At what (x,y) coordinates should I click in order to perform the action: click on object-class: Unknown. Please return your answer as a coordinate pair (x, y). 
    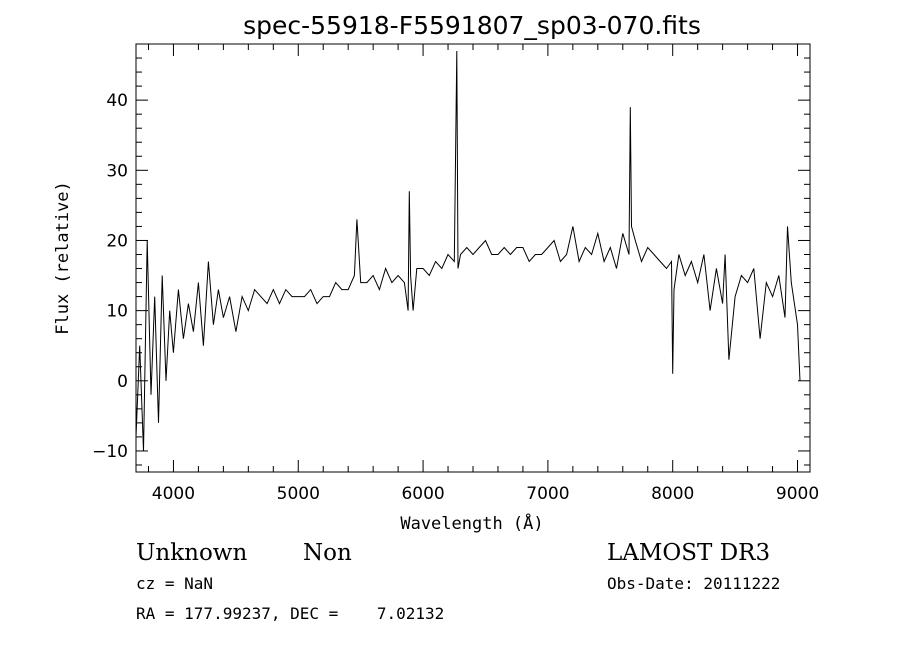
    Looking at the image, I should click on (191, 553).